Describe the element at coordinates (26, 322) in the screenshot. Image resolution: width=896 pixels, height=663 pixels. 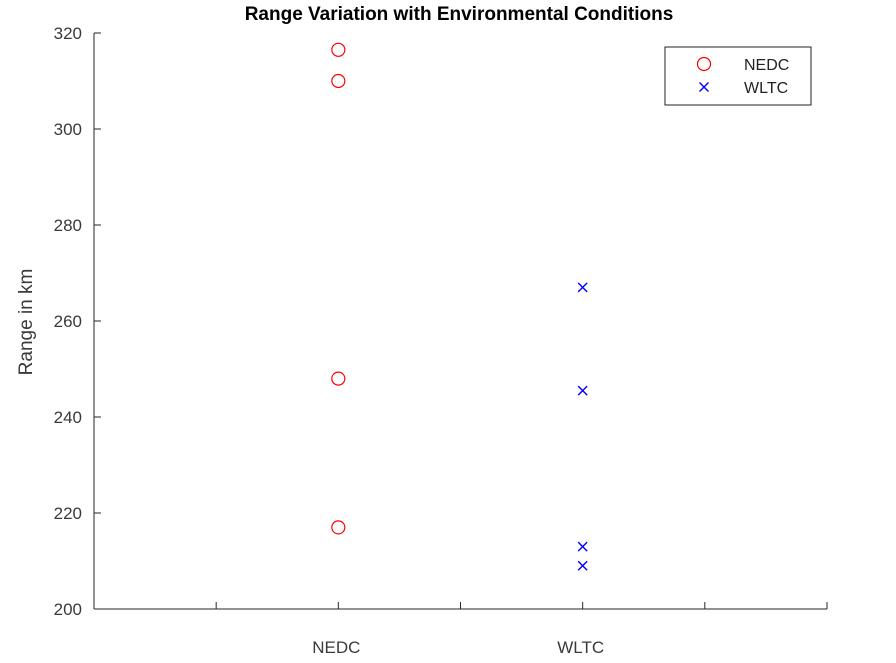
I see `y-axis-label: Range in km` at that location.